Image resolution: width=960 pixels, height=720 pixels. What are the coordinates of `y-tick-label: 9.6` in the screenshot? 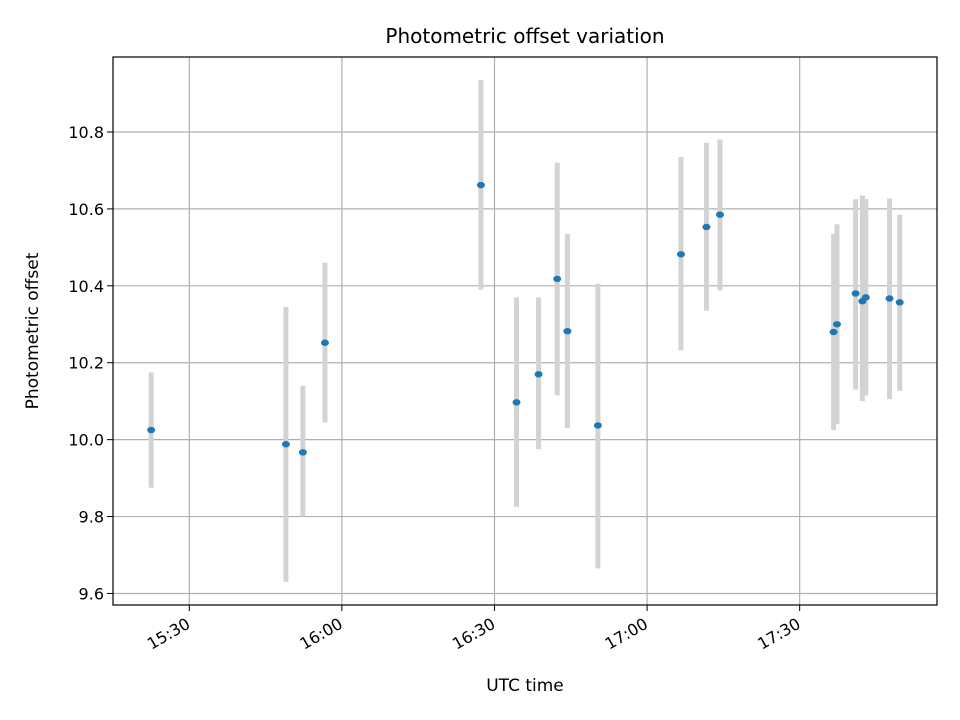 It's located at (91, 593).